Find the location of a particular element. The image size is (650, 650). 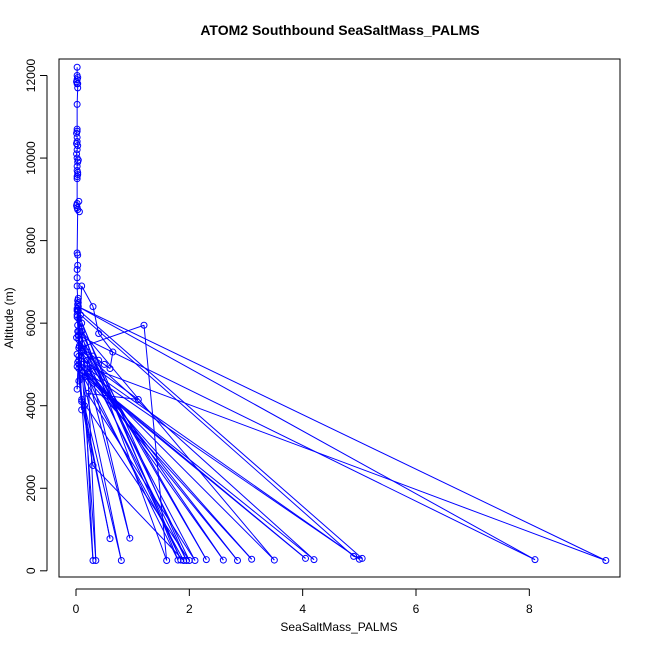

y-tick-label: 4000 is located at coordinates (31, 405).